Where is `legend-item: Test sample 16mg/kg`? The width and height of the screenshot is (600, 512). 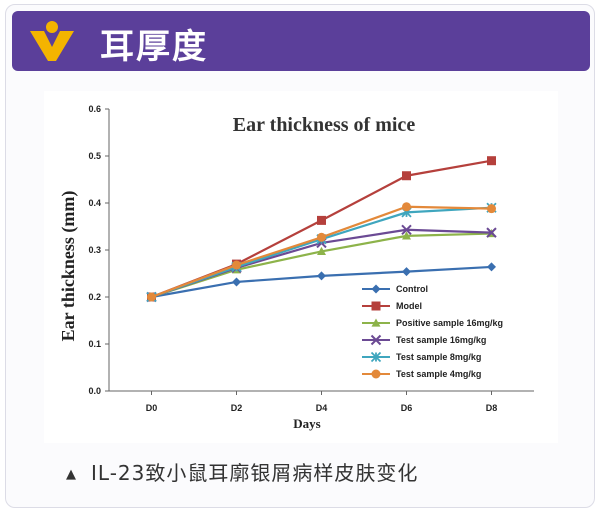
legend-item: Test sample 16mg/kg is located at coordinates (424, 340).